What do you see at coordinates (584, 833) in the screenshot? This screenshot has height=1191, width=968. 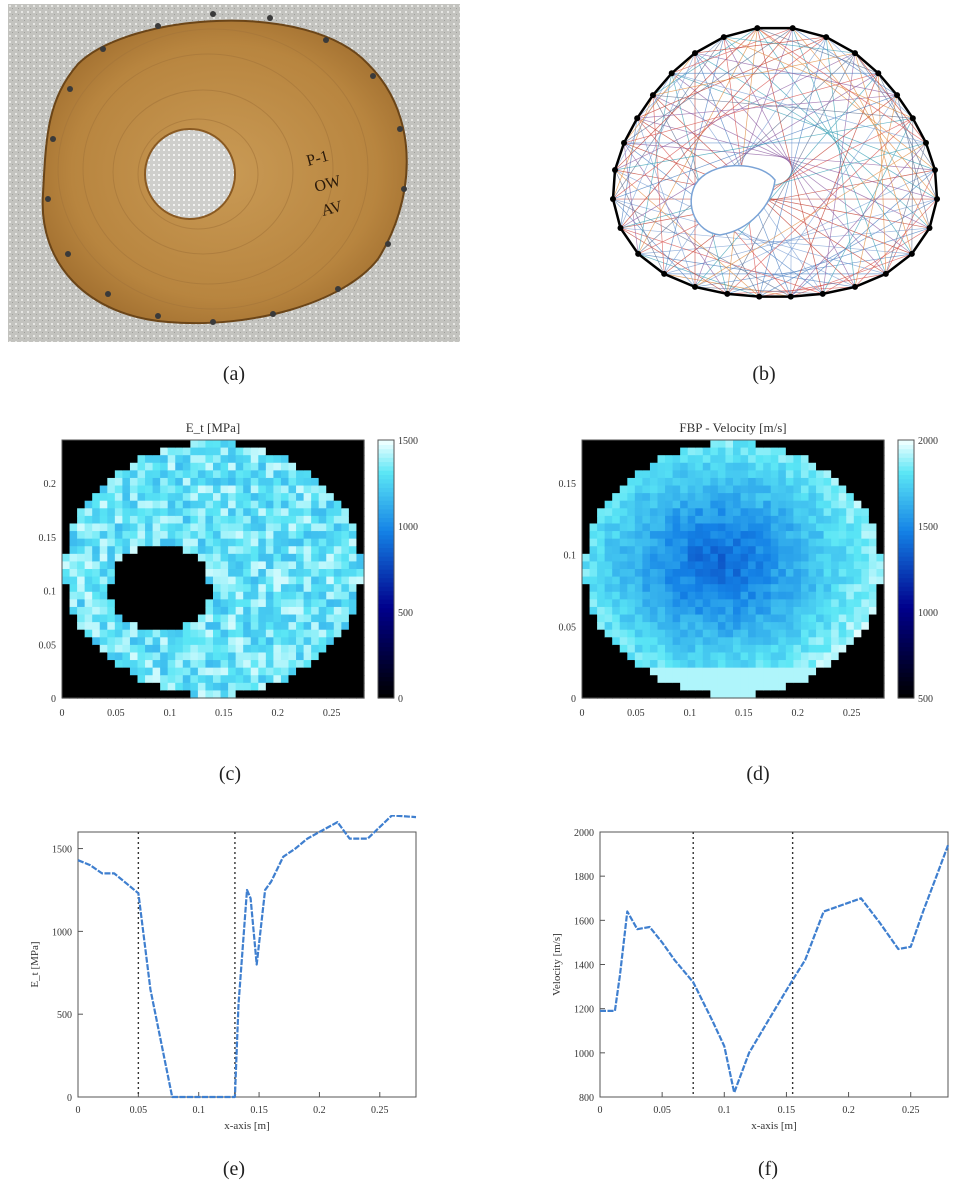 I see `y-tick-label: 2000` at bounding box center [584, 833].